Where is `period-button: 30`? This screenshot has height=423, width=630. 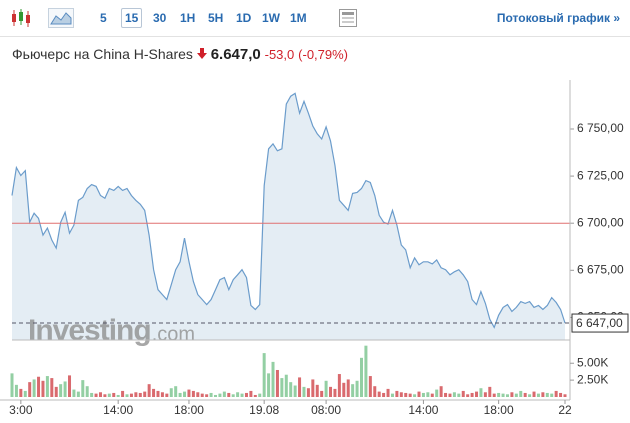 period-button: 30 is located at coordinates (160, 18).